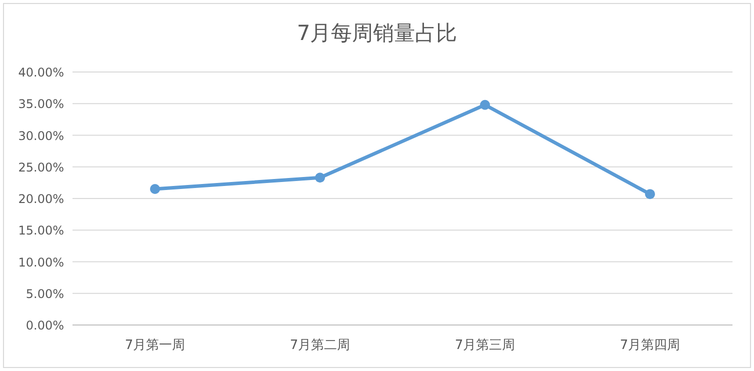 Image resolution: width=754 pixels, height=371 pixels. I want to click on y-tick-label: 30.00%, so click(41, 135).